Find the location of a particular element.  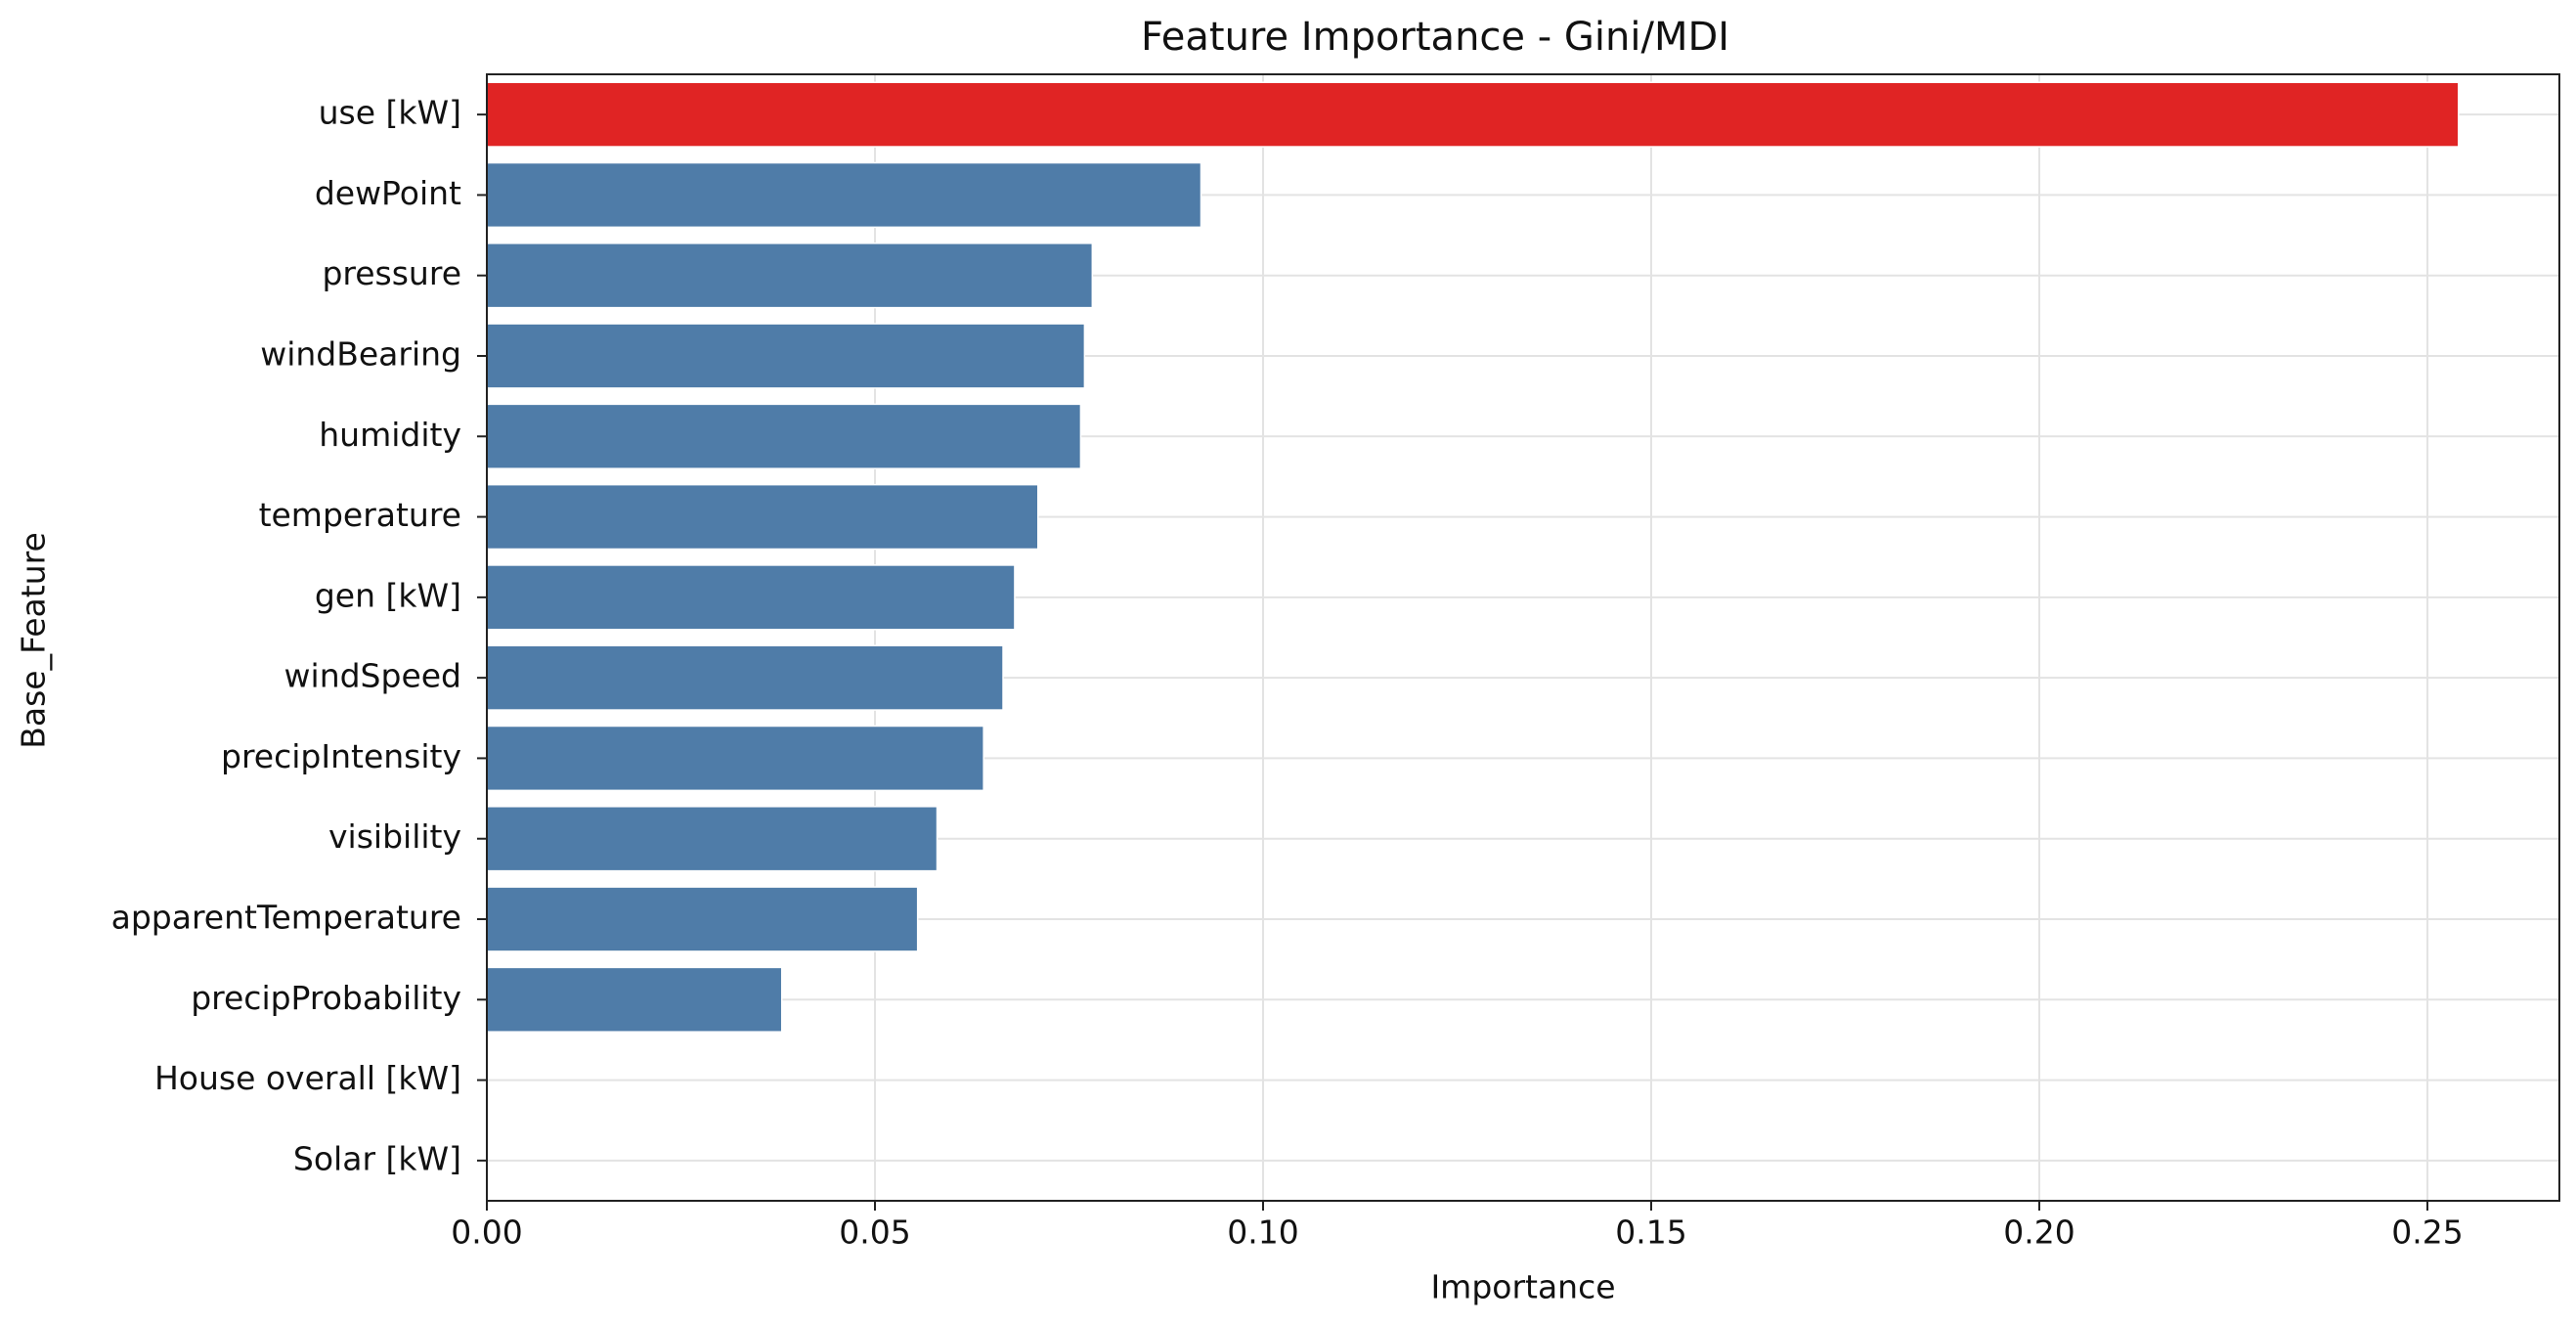

y-tick-label: windSpeed is located at coordinates (373, 676).